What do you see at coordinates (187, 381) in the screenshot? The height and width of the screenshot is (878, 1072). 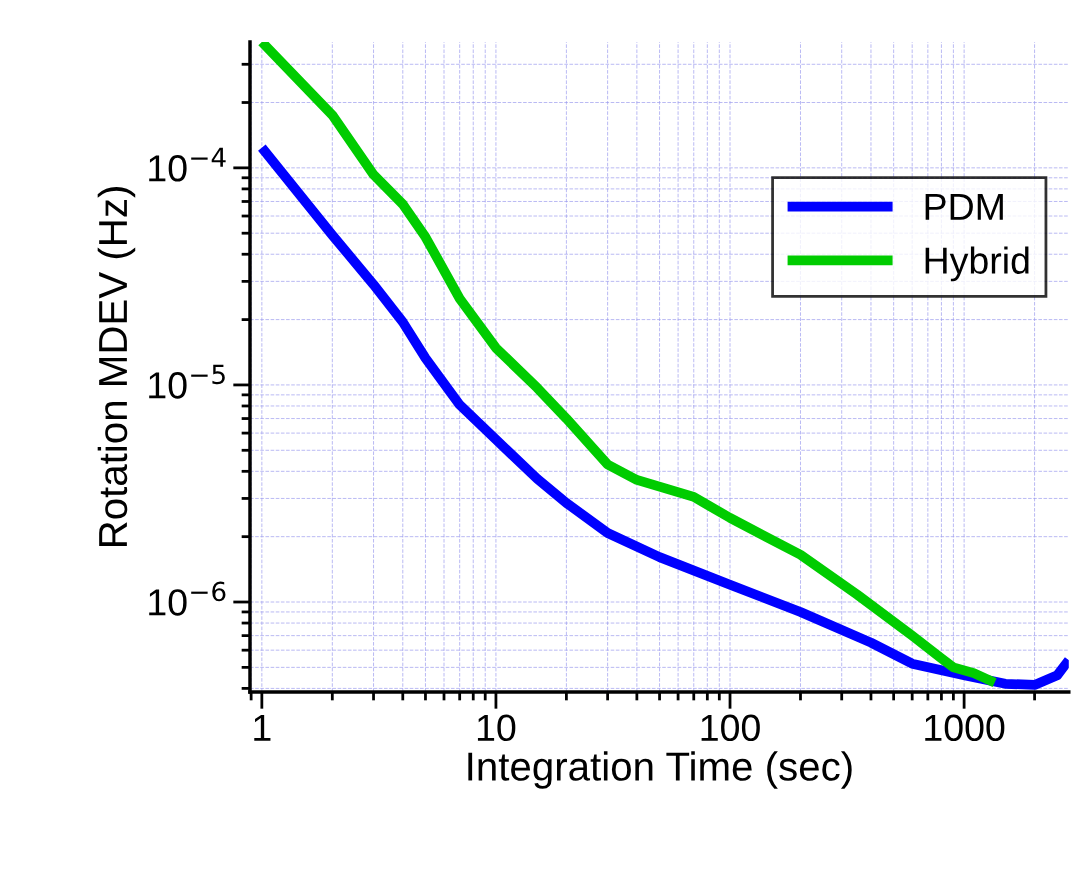 I see `y-tick-label: 10$^{−5}$` at bounding box center [187, 381].